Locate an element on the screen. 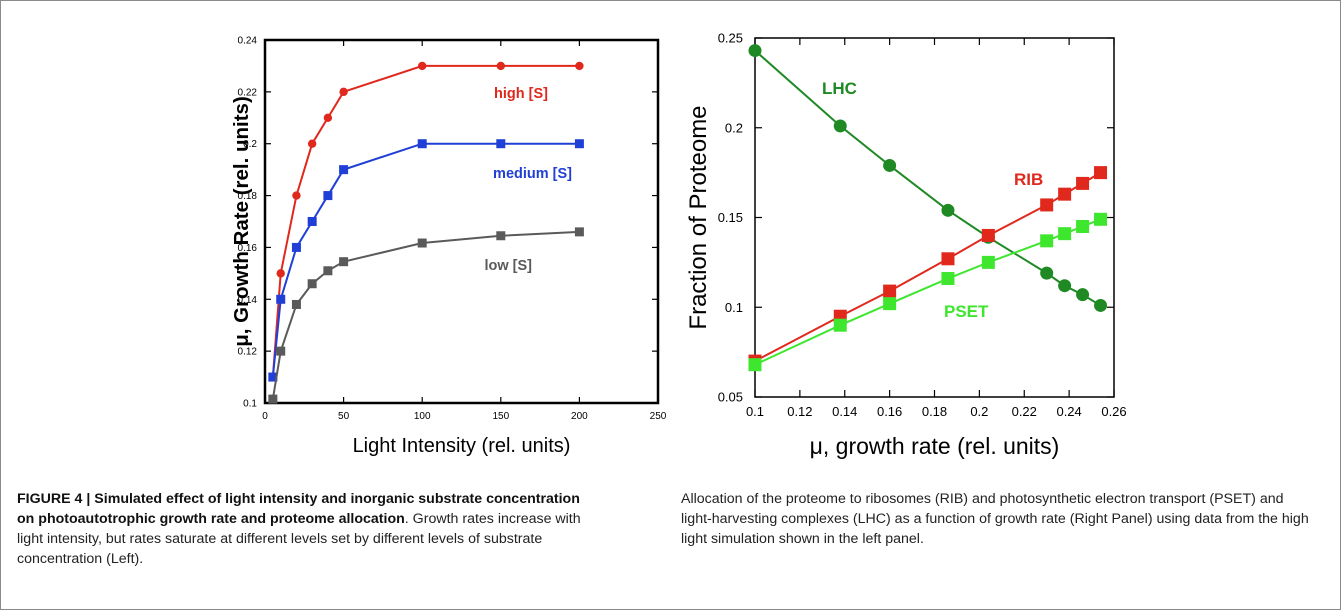 The image size is (1341, 610). left-series-label: medium [S] is located at coordinates (532, 174).